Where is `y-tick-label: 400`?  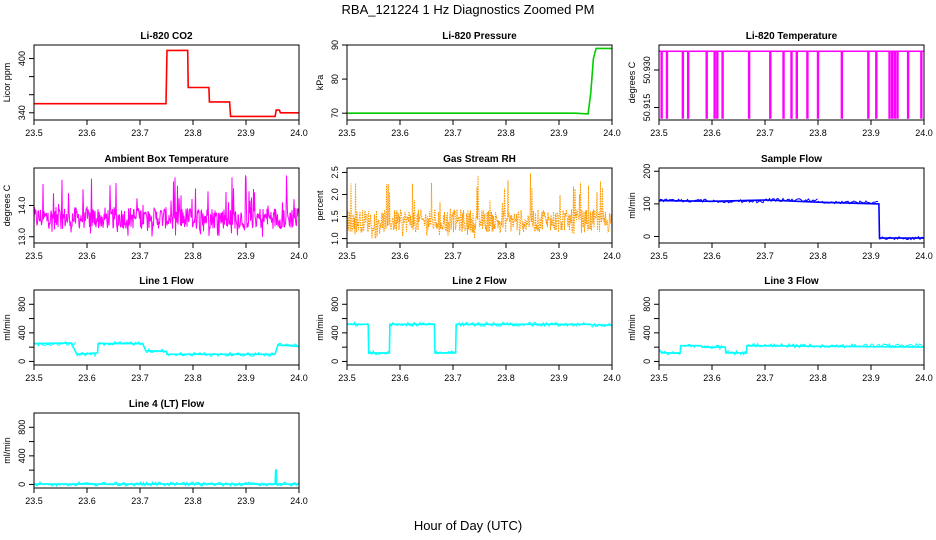 y-tick-label: 400 is located at coordinates (647, 332).